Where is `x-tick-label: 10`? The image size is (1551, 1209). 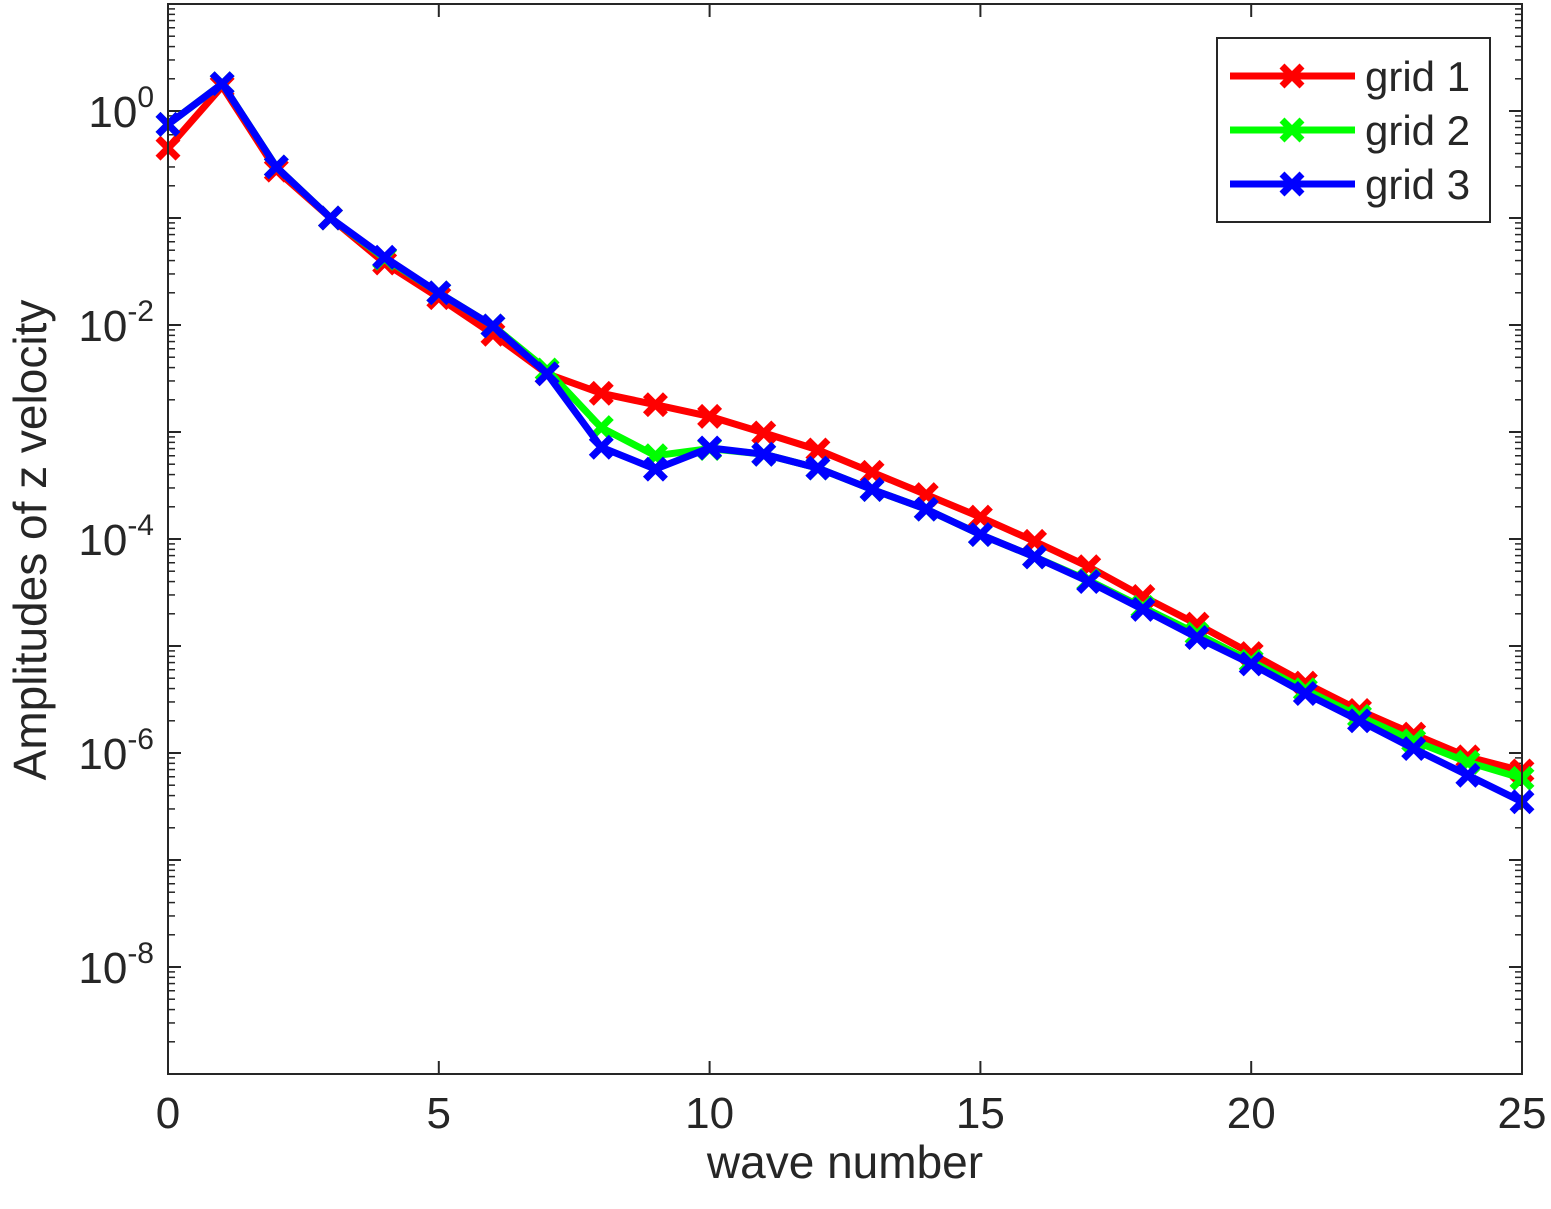 x-tick-label: 10 is located at coordinates (709, 1113).